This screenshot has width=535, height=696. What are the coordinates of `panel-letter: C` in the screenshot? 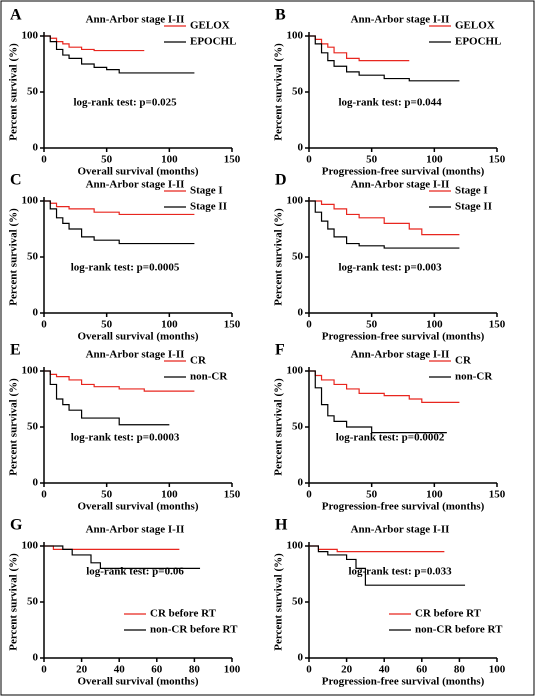 It's located at (16, 180).